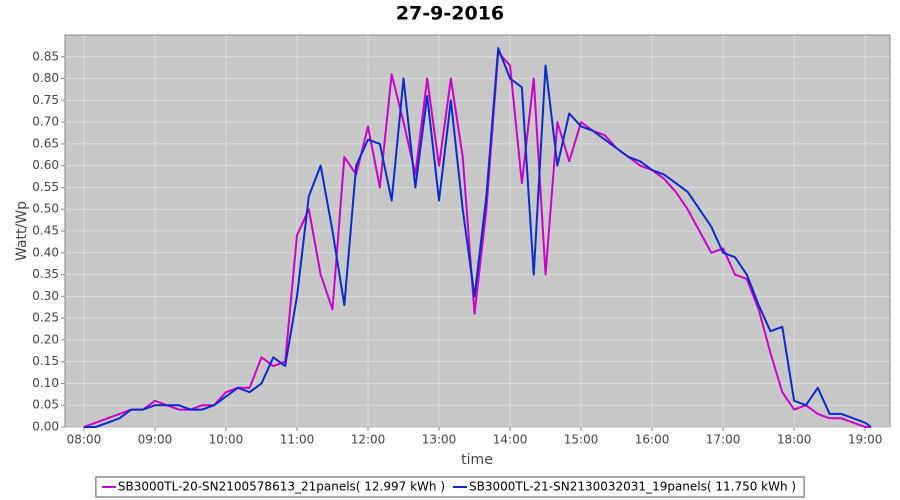  I want to click on x-tick-label: 13:00, so click(439, 440).